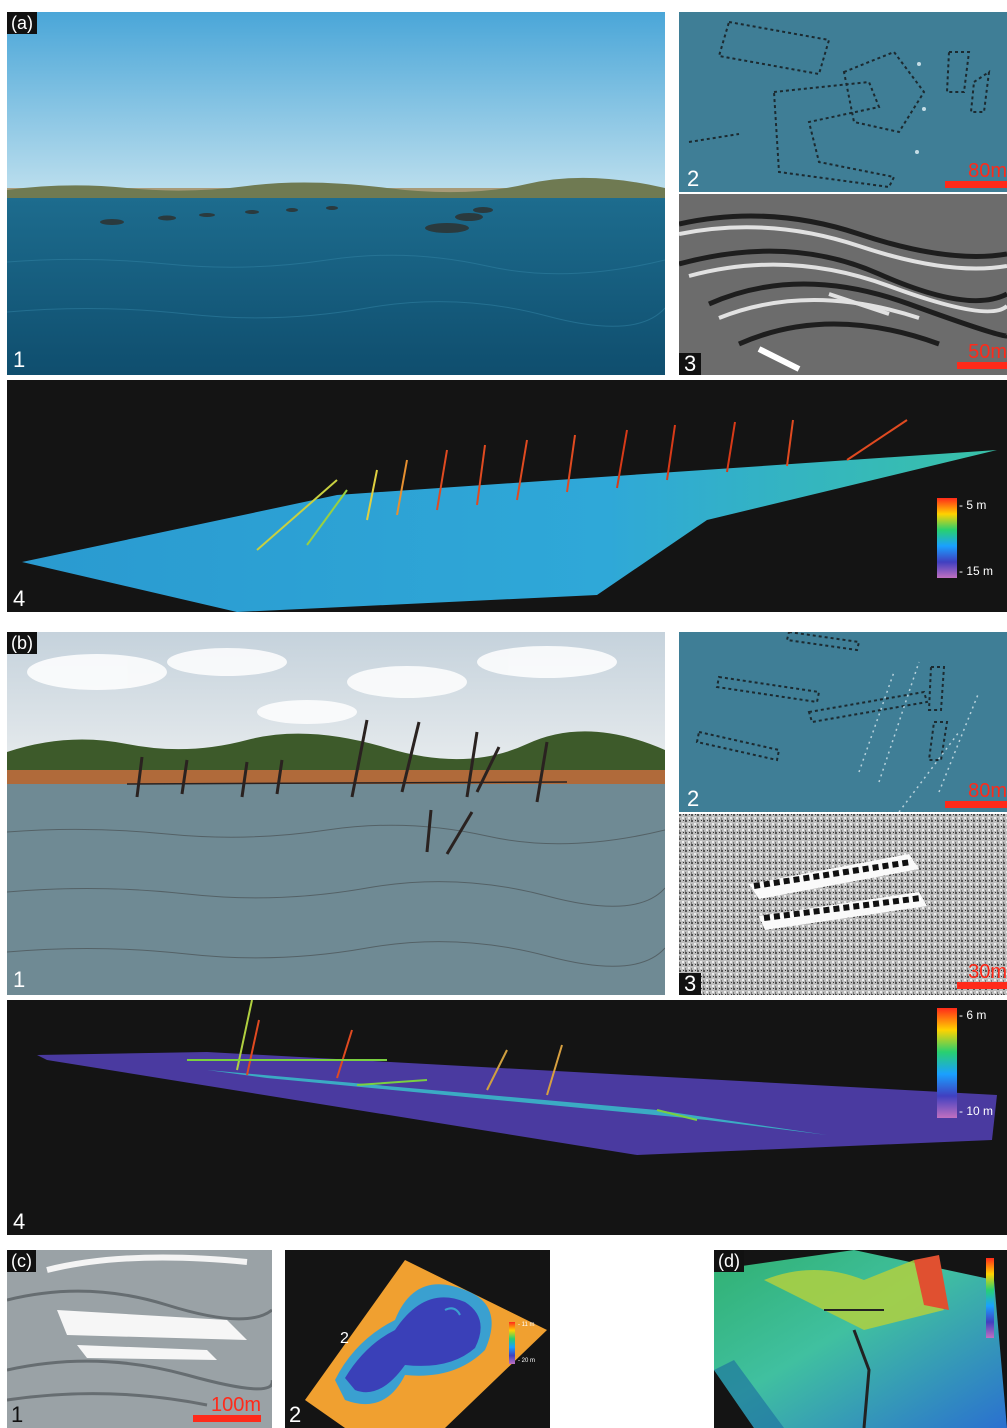 The image size is (1007, 1428). What do you see at coordinates (235, 1405) in the screenshot?
I see `panel-c-sidescan-scale-label: 100m` at bounding box center [235, 1405].